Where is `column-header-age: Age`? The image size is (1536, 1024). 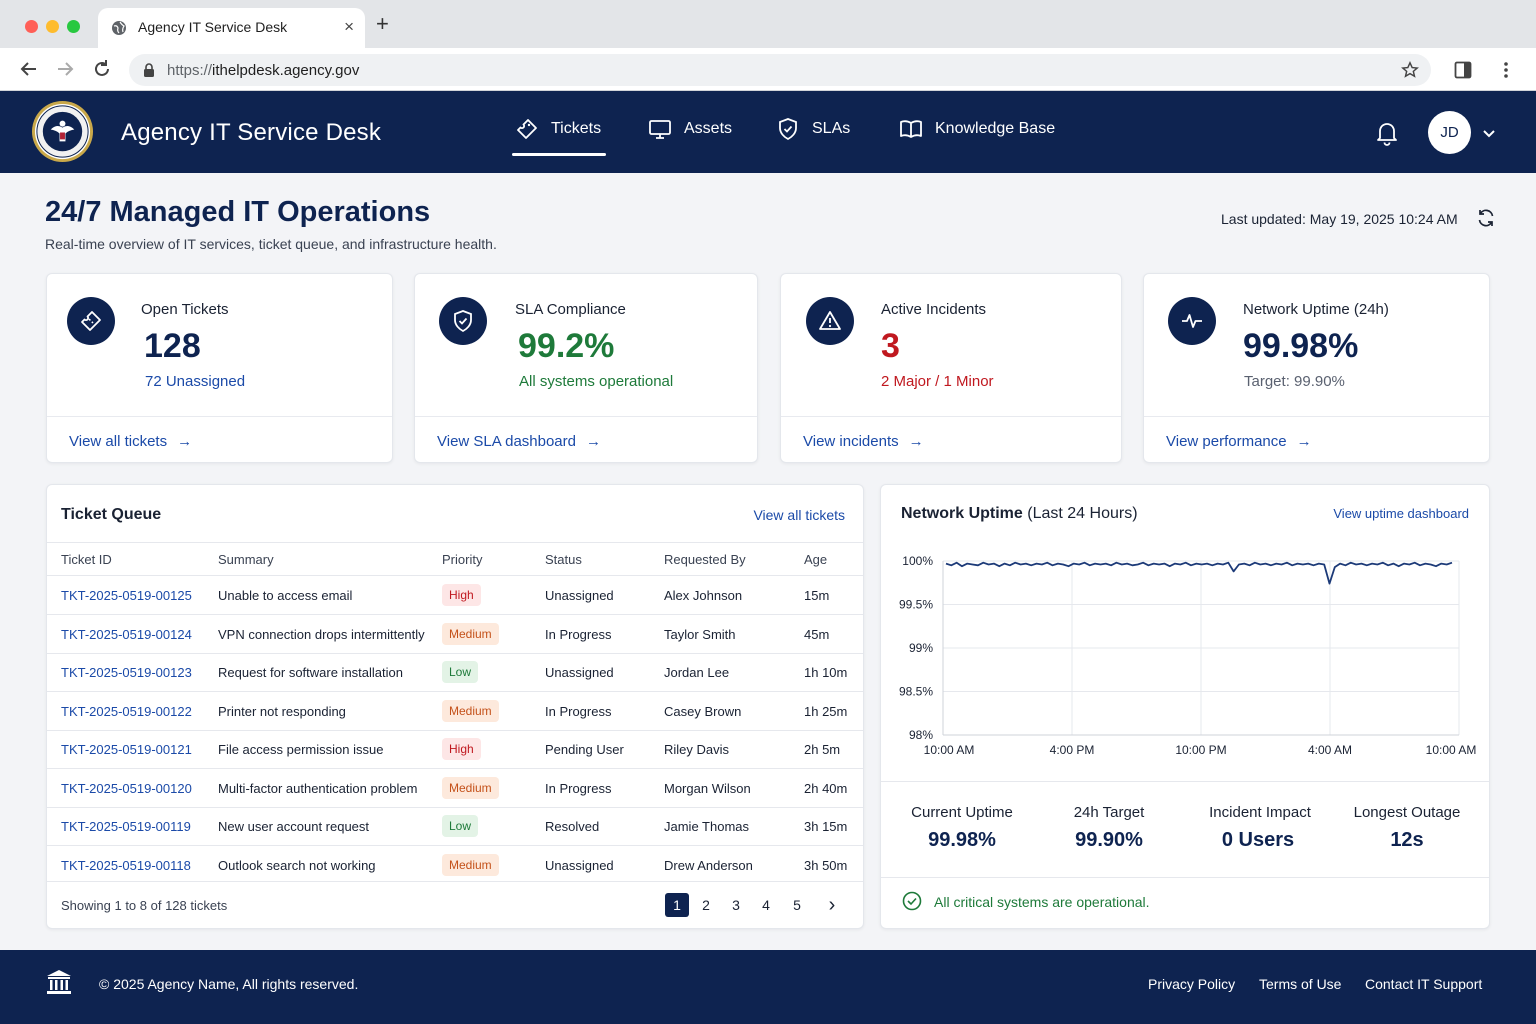
column-header-age: Age is located at coordinates (816, 559).